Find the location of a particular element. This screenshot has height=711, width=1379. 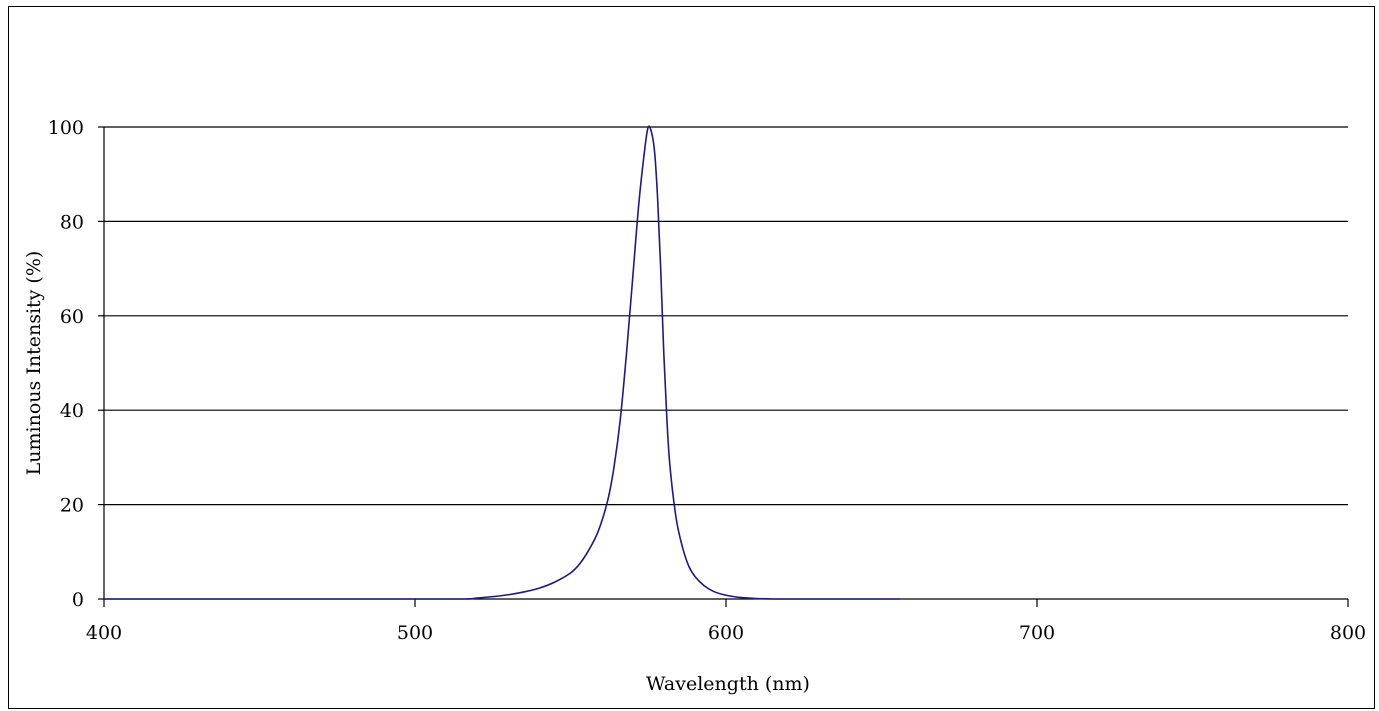

x-tick-labels: 400 500 600 700 800 is located at coordinates (726, 633).